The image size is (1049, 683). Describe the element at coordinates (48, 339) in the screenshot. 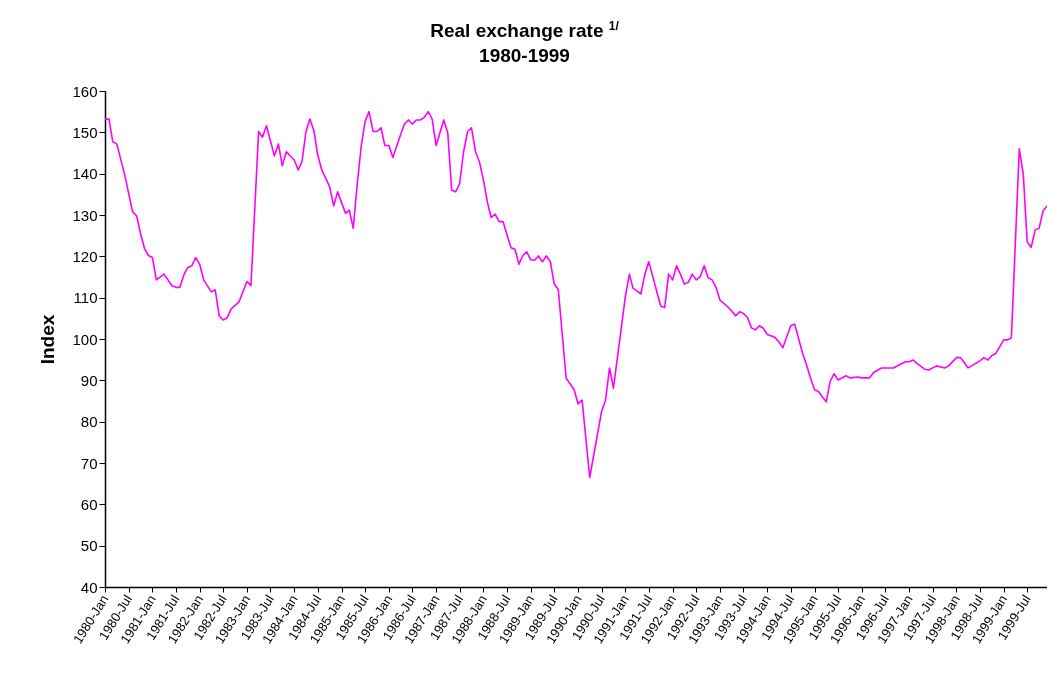

I see `y-axis-title: Index` at that location.